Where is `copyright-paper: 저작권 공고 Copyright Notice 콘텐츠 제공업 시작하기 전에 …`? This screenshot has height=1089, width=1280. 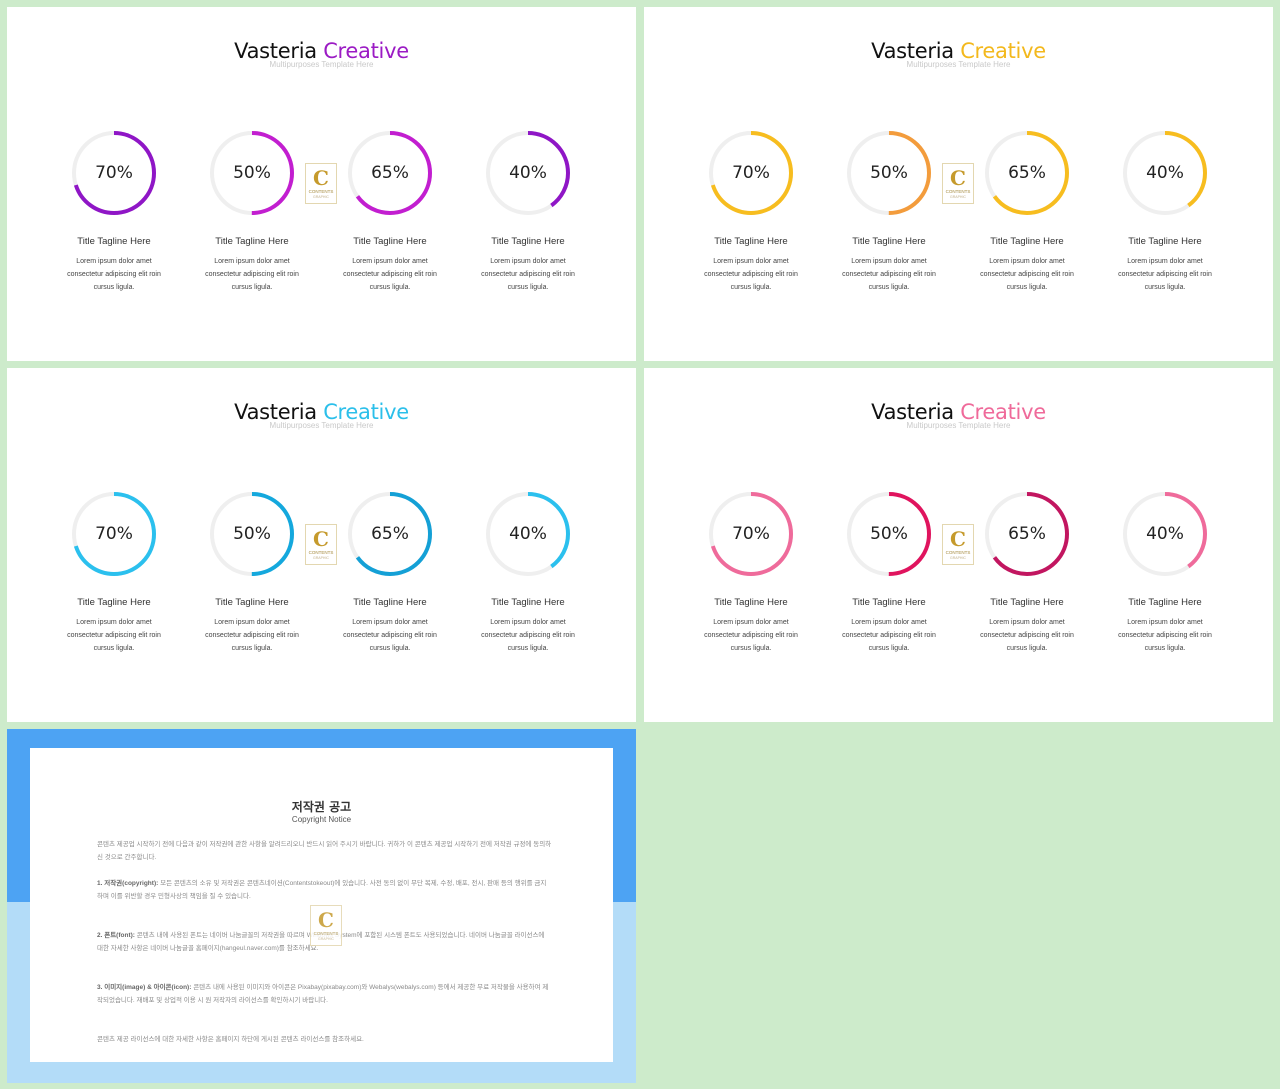 copyright-paper: 저작권 공고 Copyright Notice 콘텐츠 제공업 시작하기 전에 … is located at coordinates (321, 905).